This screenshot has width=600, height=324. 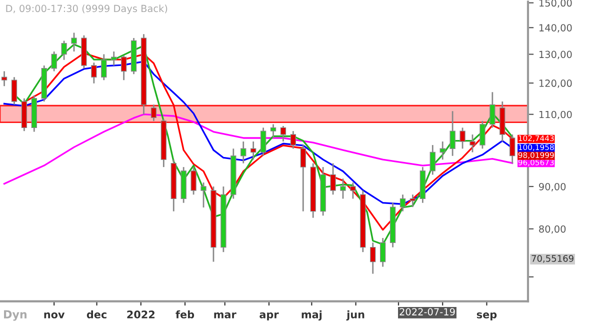 What do you see at coordinates (54, 315) in the screenshot?
I see `x-tick-label: nov` at bounding box center [54, 315].